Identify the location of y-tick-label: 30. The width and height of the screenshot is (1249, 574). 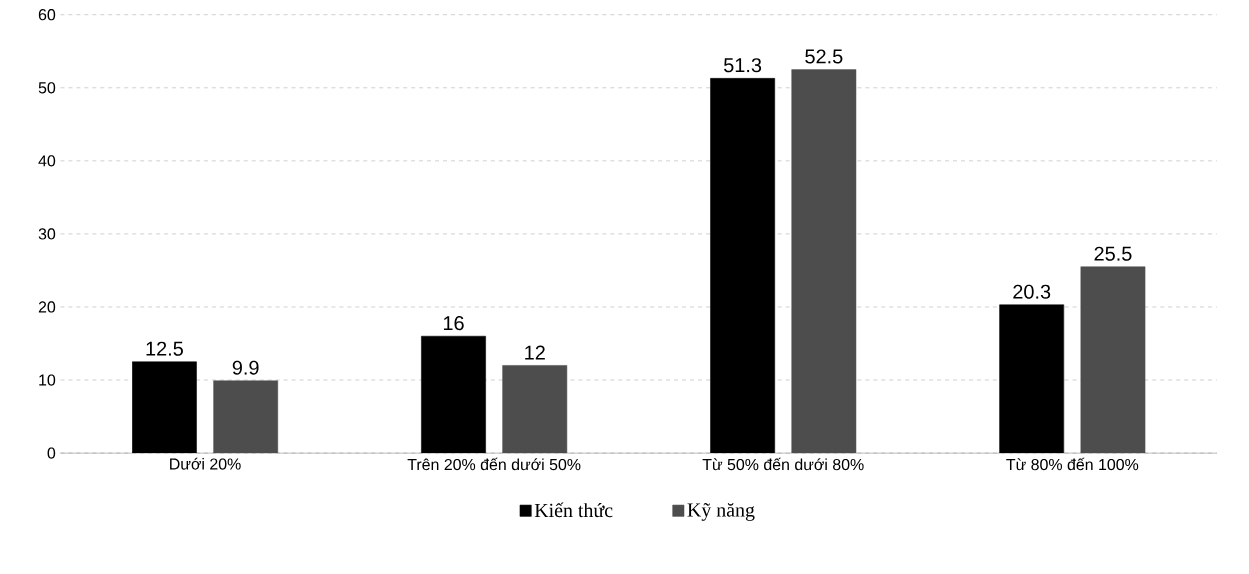
(47, 234).